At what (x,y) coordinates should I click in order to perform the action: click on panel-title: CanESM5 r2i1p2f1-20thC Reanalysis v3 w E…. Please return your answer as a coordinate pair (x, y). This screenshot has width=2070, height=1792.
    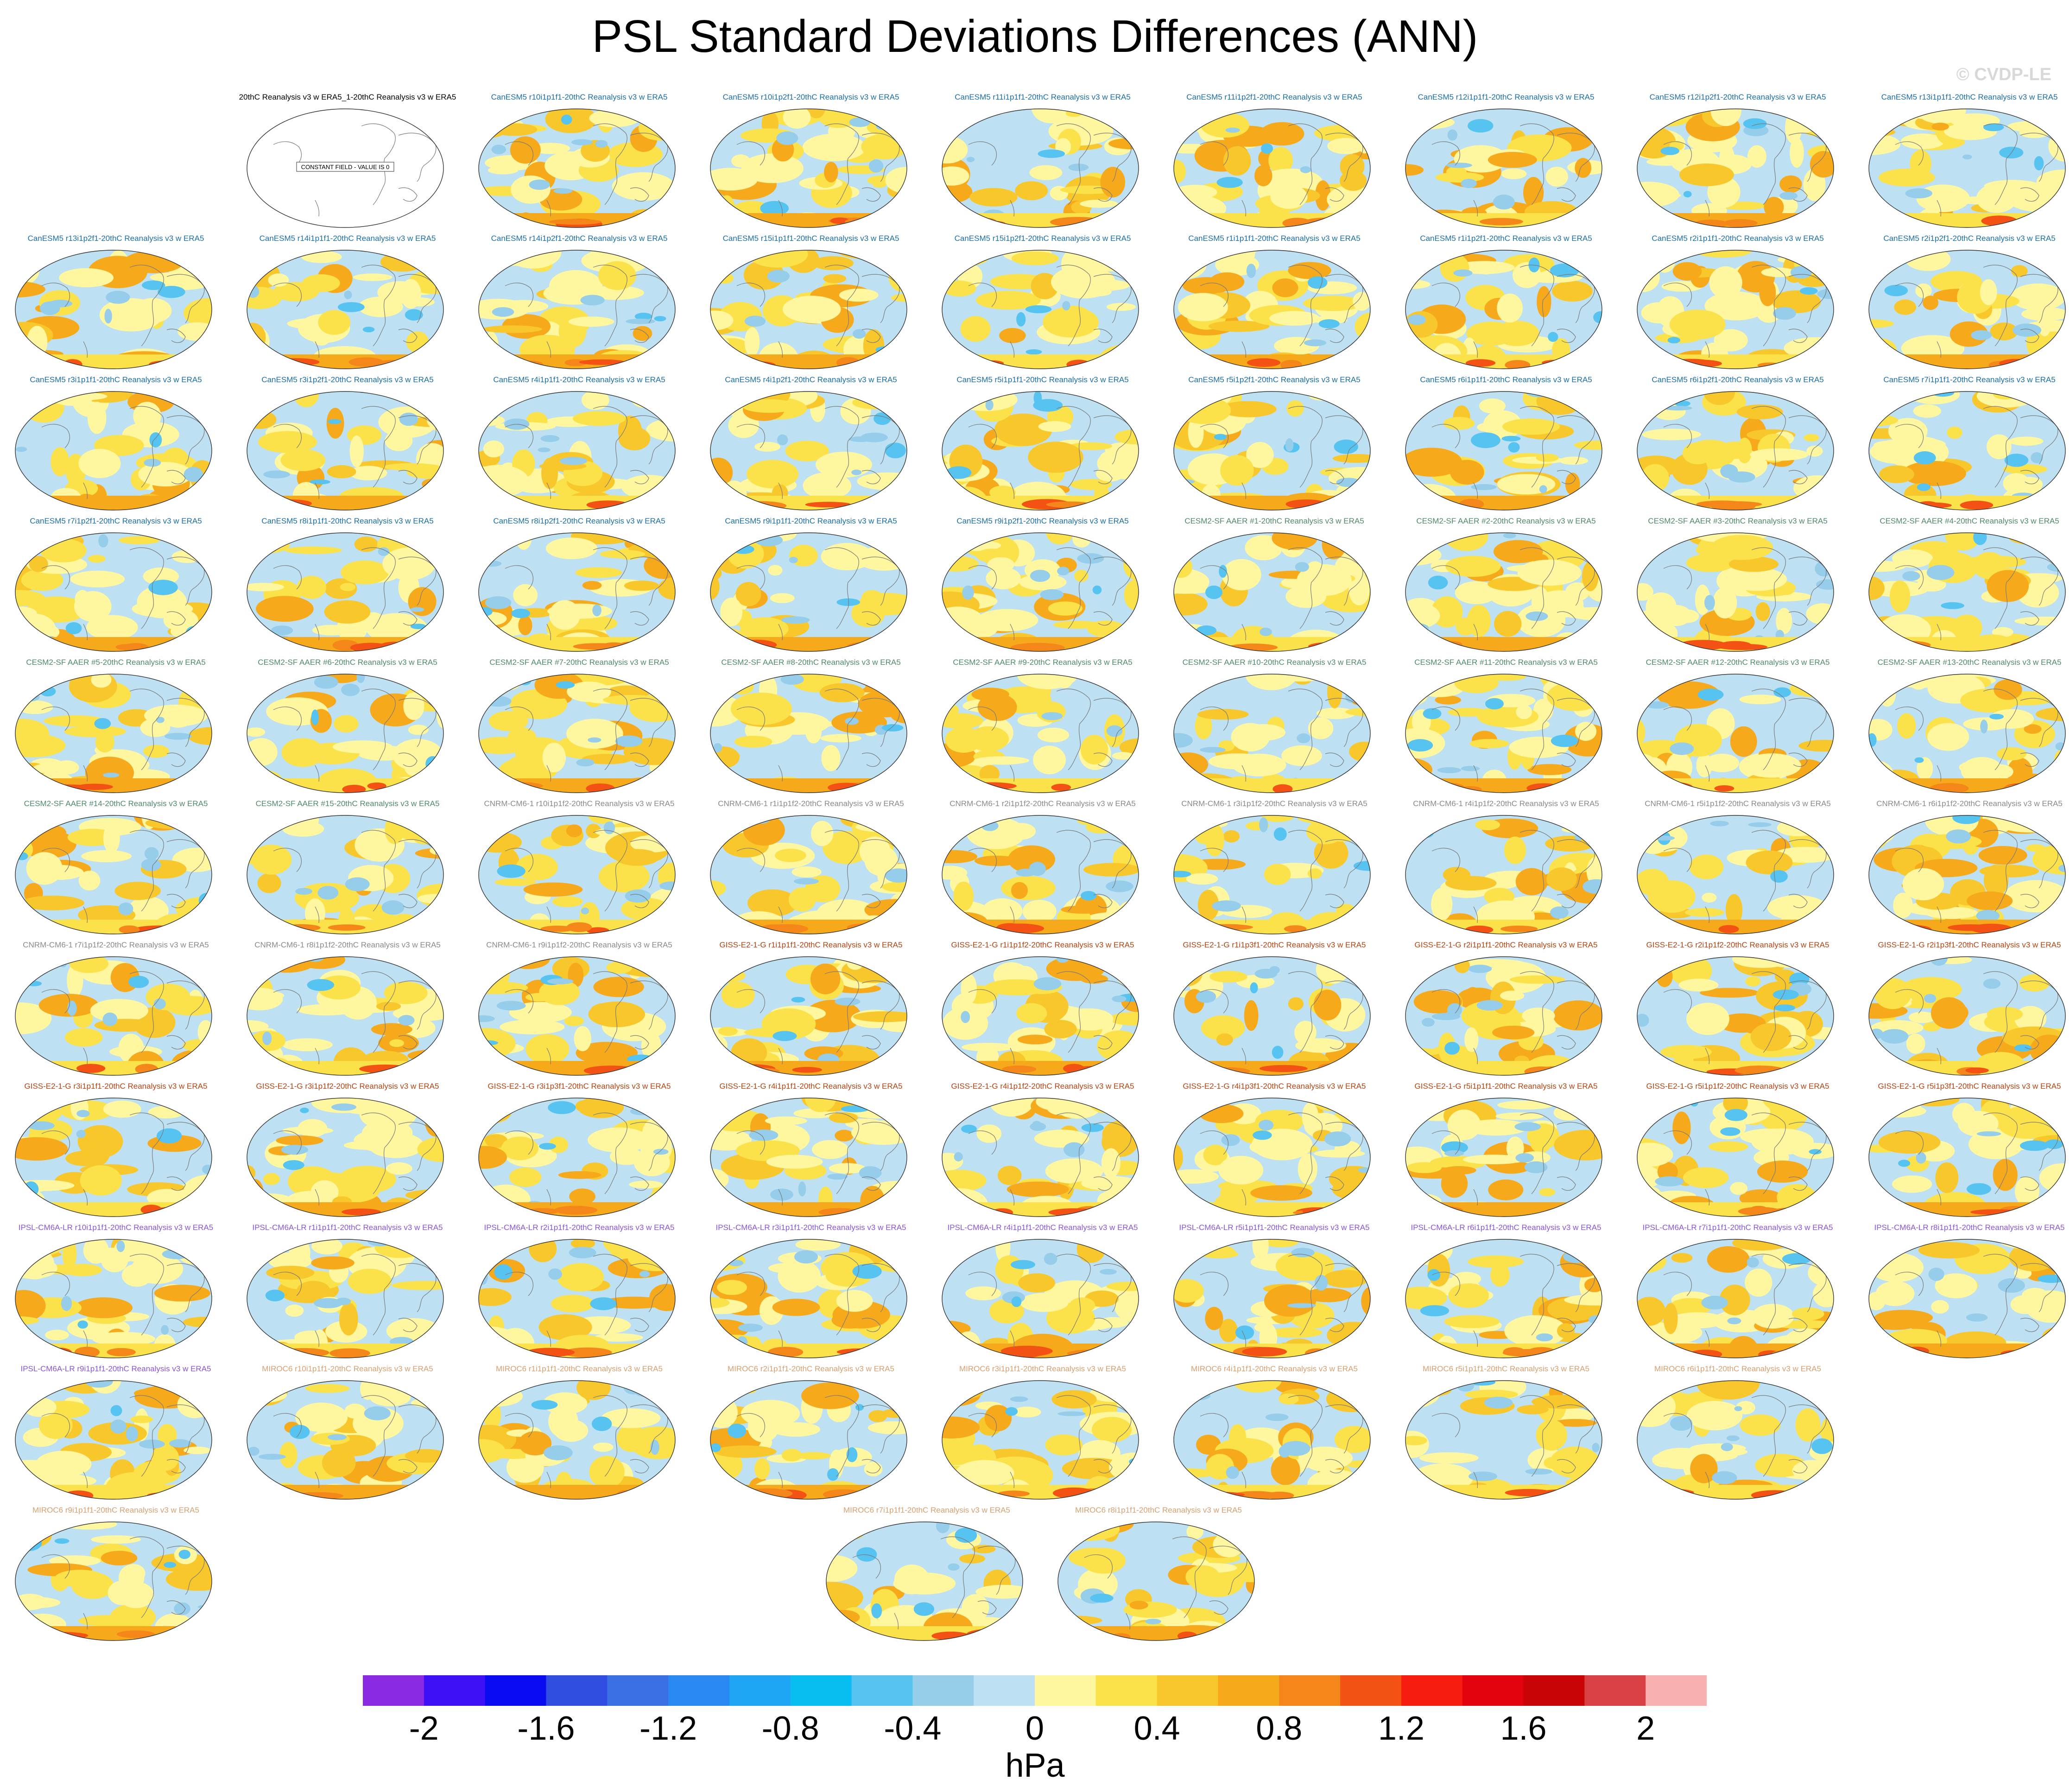
    Looking at the image, I should click on (1969, 238).